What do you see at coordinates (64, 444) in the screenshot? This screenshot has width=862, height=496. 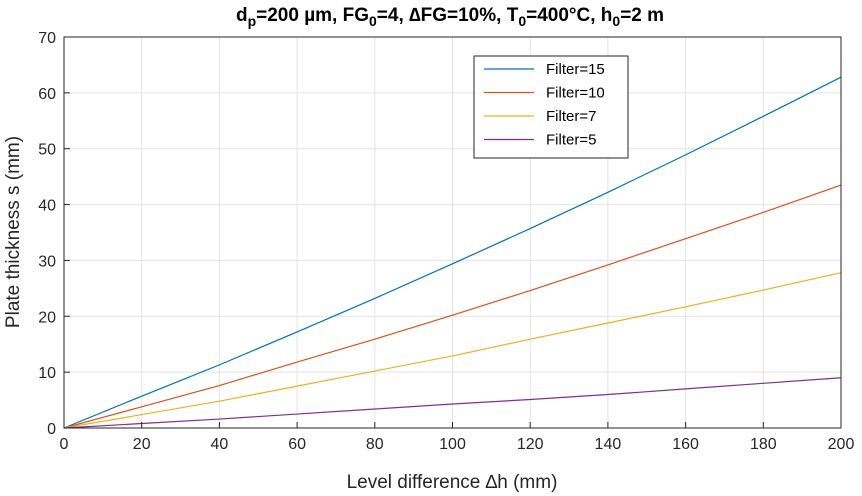 I see `x-tick-label: 0` at bounding box center [64, 444].